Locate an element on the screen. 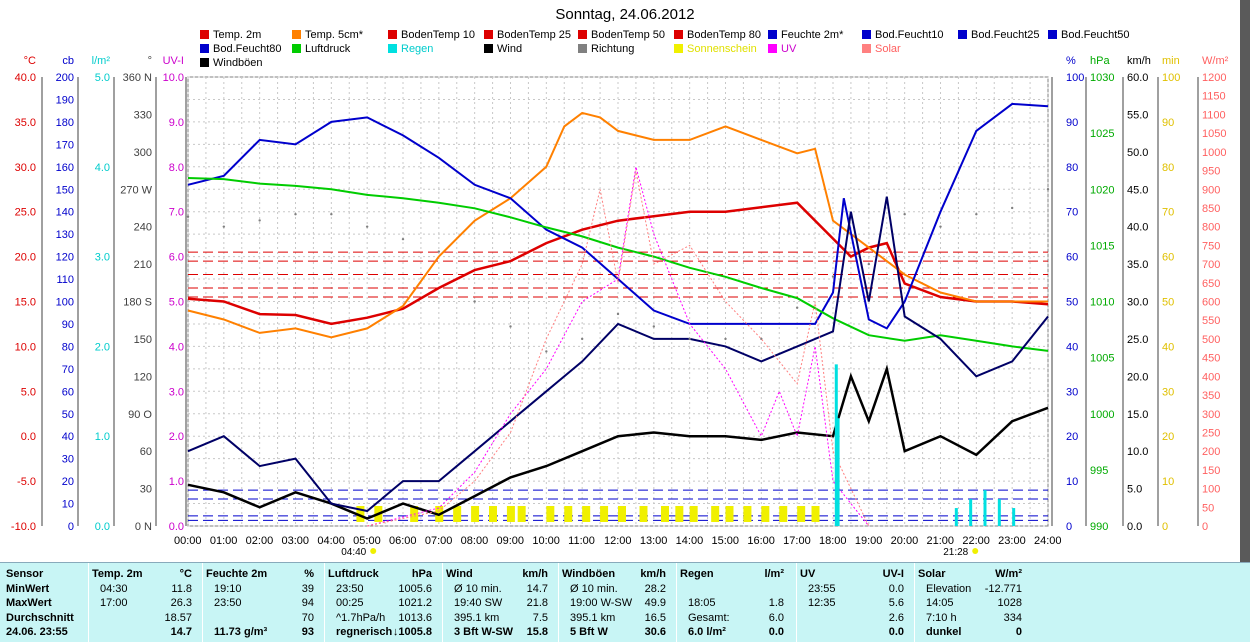 This screenshot has width=1250, height=642. cell-time: 395.1 km is located at coordinates (477, 617).